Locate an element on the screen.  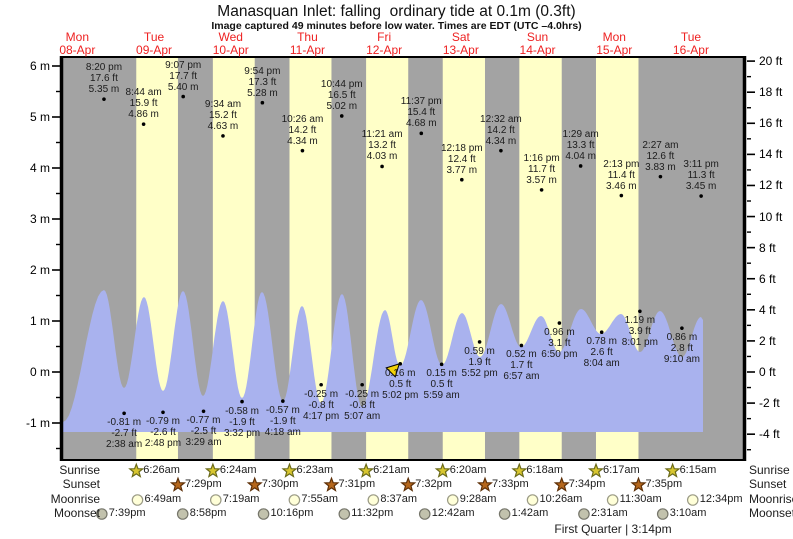
low-tide-m: -0.57 m is located at coordinates (282, 411).